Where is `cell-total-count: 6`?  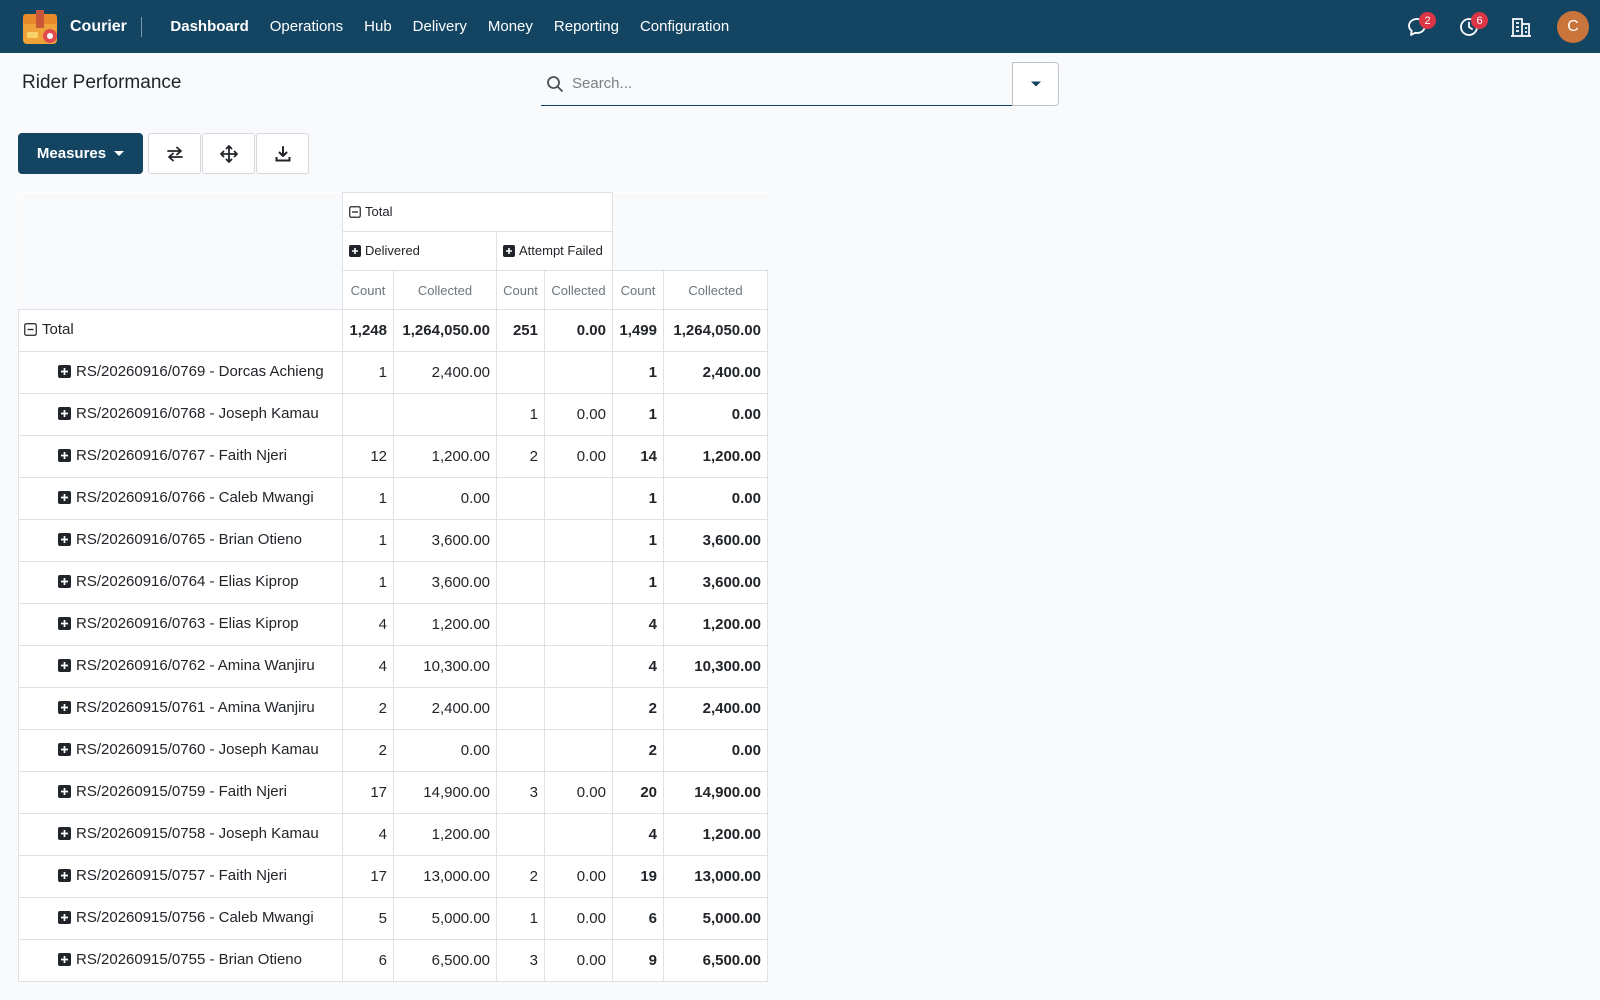 cell-total-count: 6 is located at coordinates (638, 918).